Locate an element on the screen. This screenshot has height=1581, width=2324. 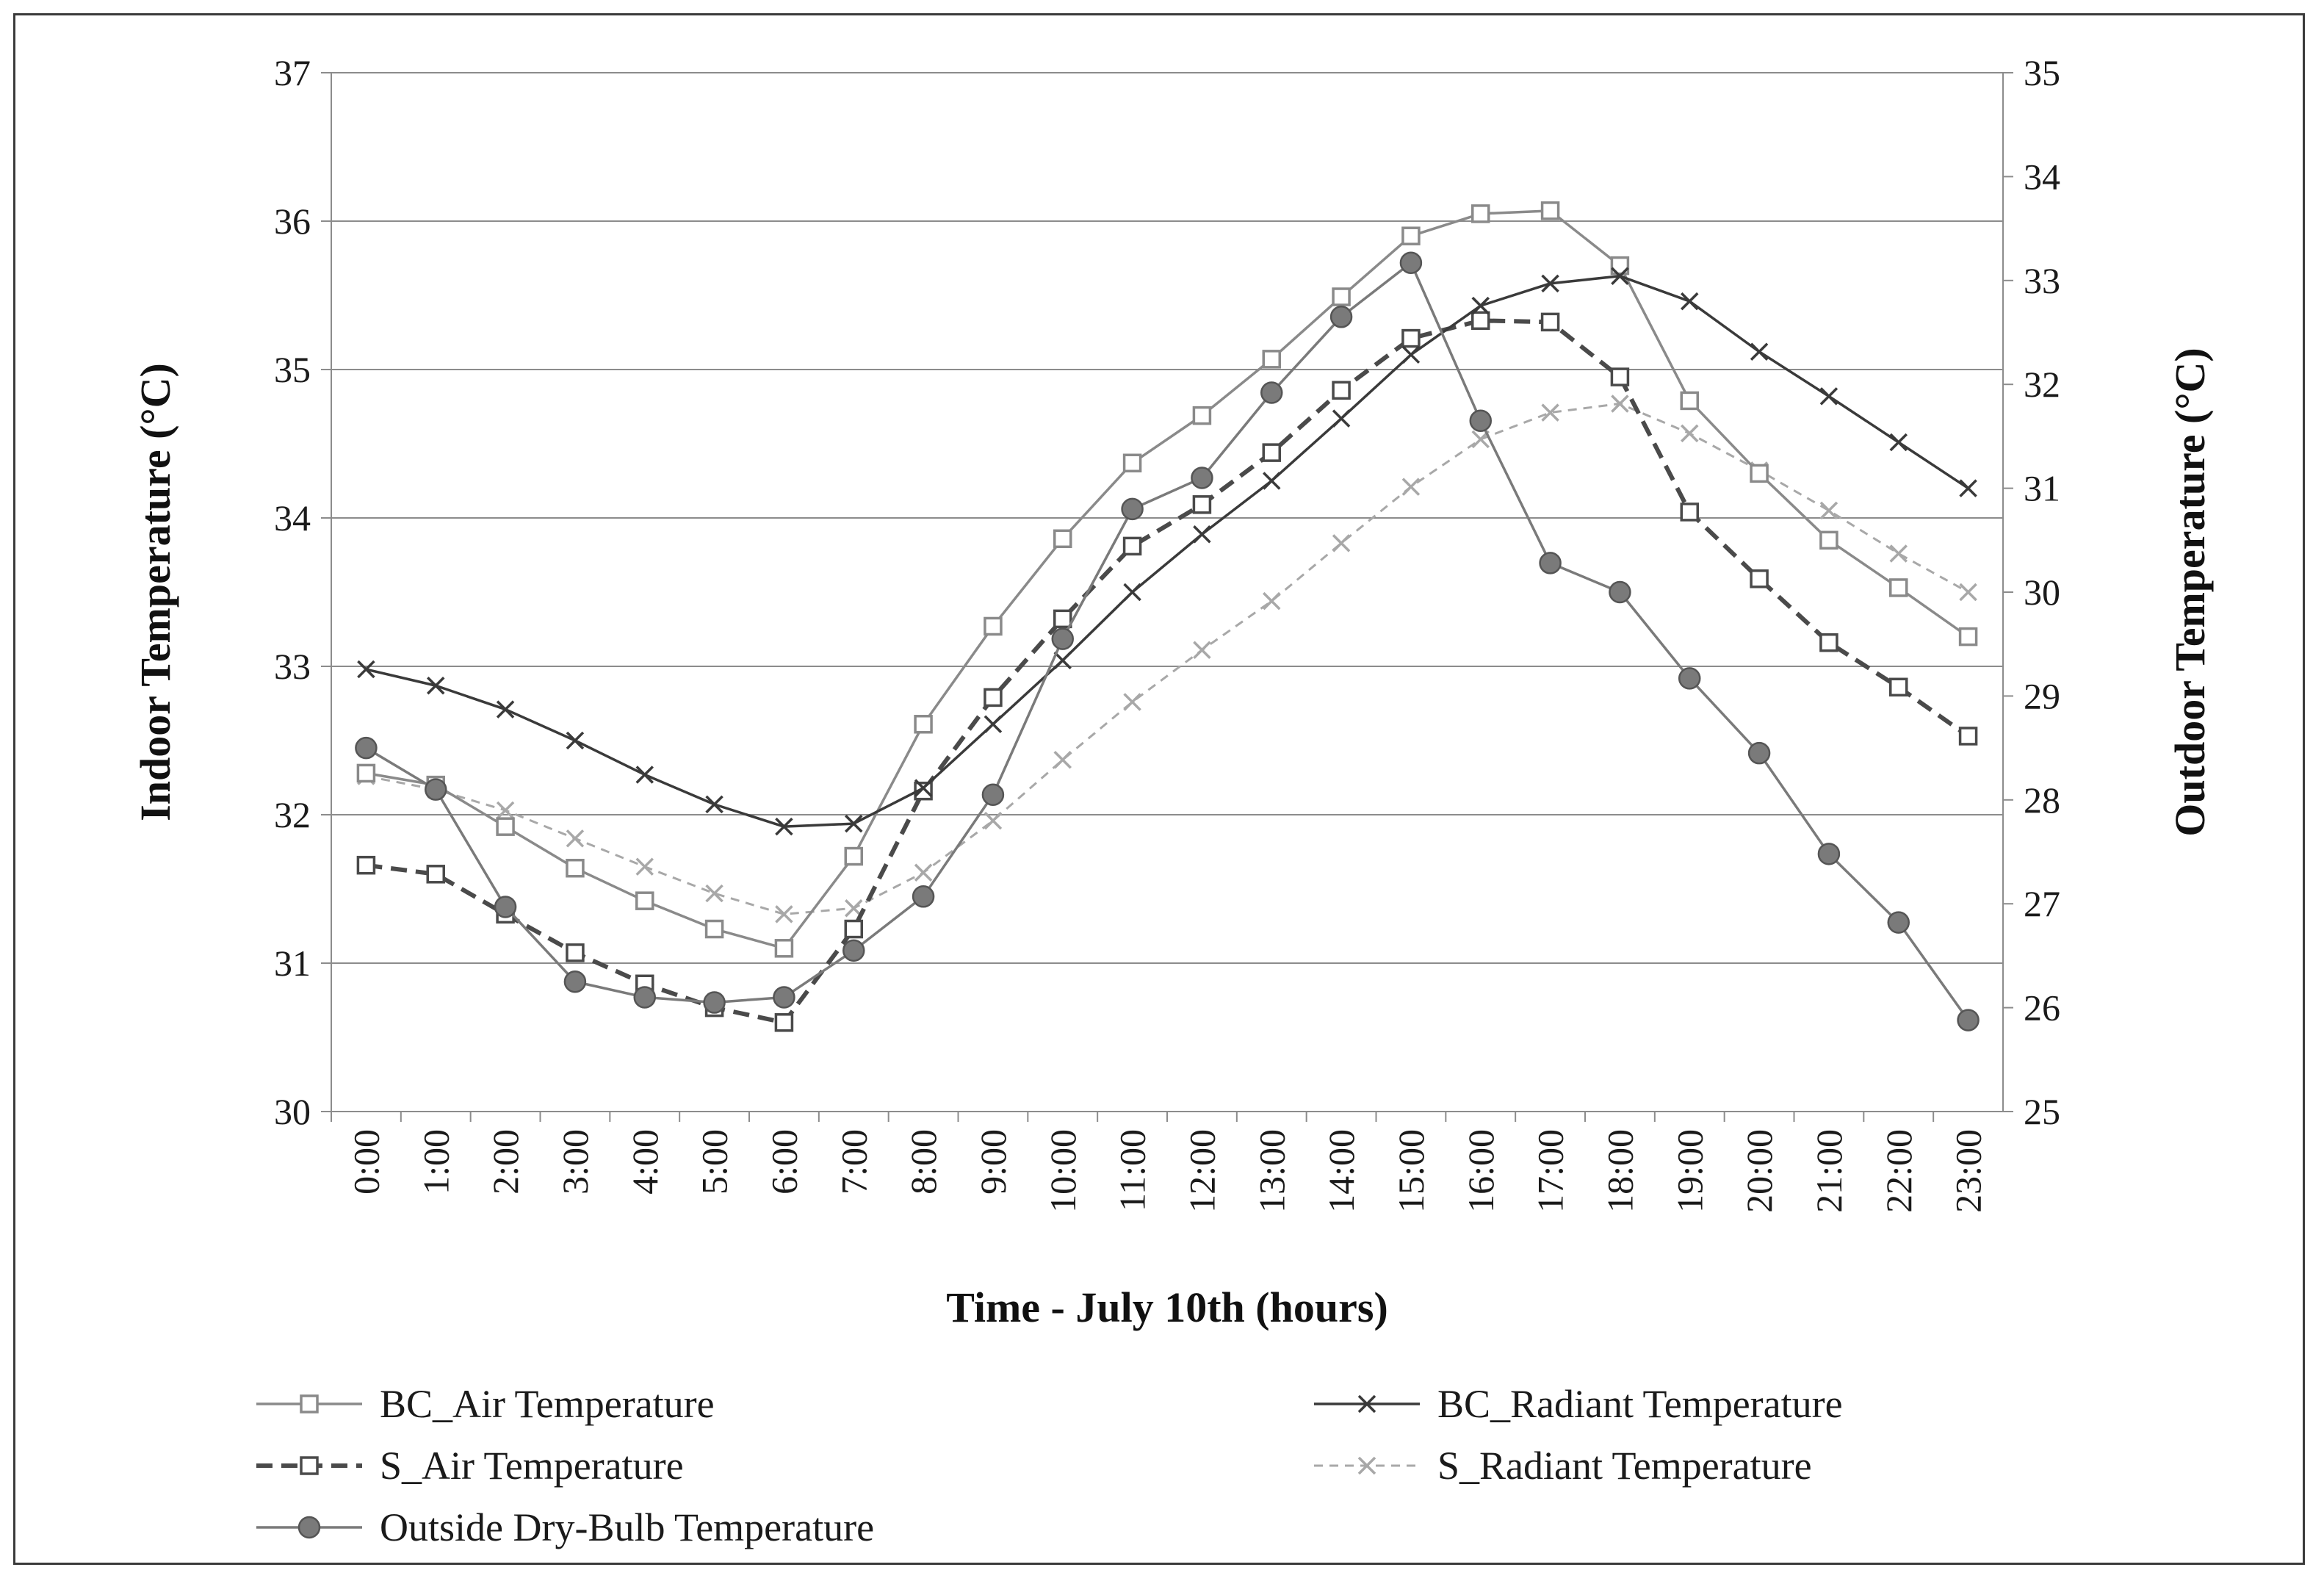
legend-label: BC_Air Temperature is located at coordinates (548, 1404).